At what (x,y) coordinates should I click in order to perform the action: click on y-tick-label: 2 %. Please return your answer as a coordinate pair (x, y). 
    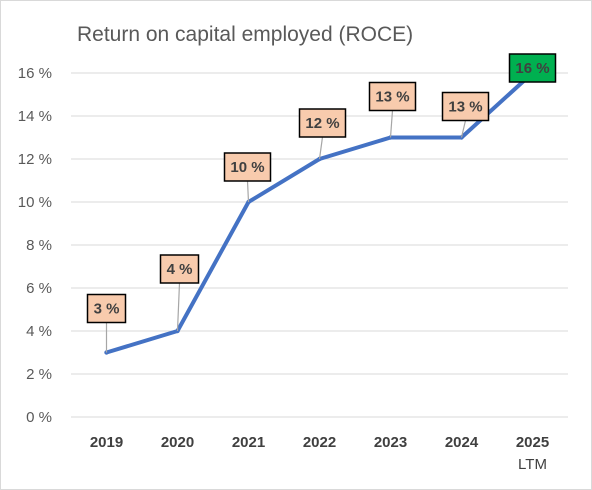
    Looking at the image, I should click on (39, 374).